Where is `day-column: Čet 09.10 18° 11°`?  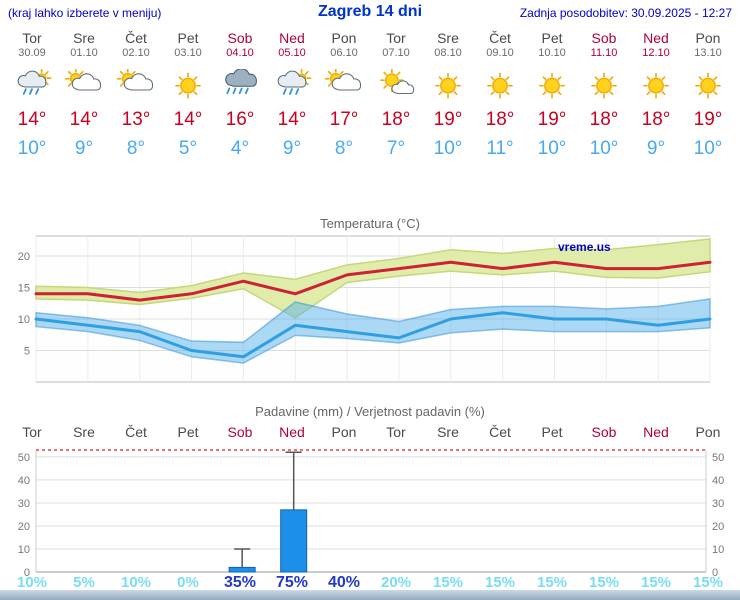 day-column: Čet 09.10 18° 11° is located at coordinates (500, 95).